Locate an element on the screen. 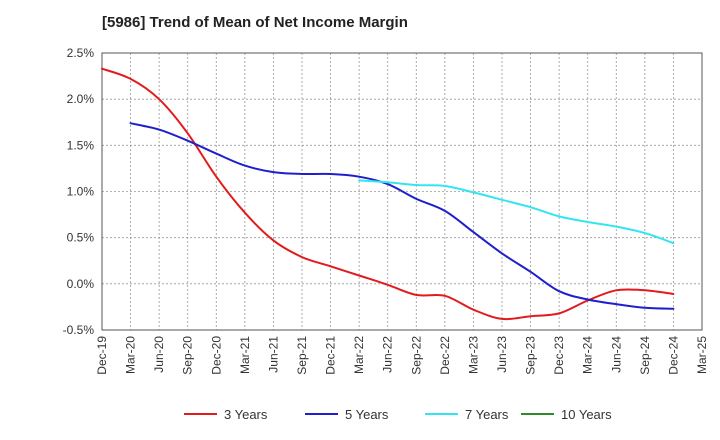 The width and height of the screenshot is (720, 440). y-tick-label: 1.5% is located at coordinates (81, 145).